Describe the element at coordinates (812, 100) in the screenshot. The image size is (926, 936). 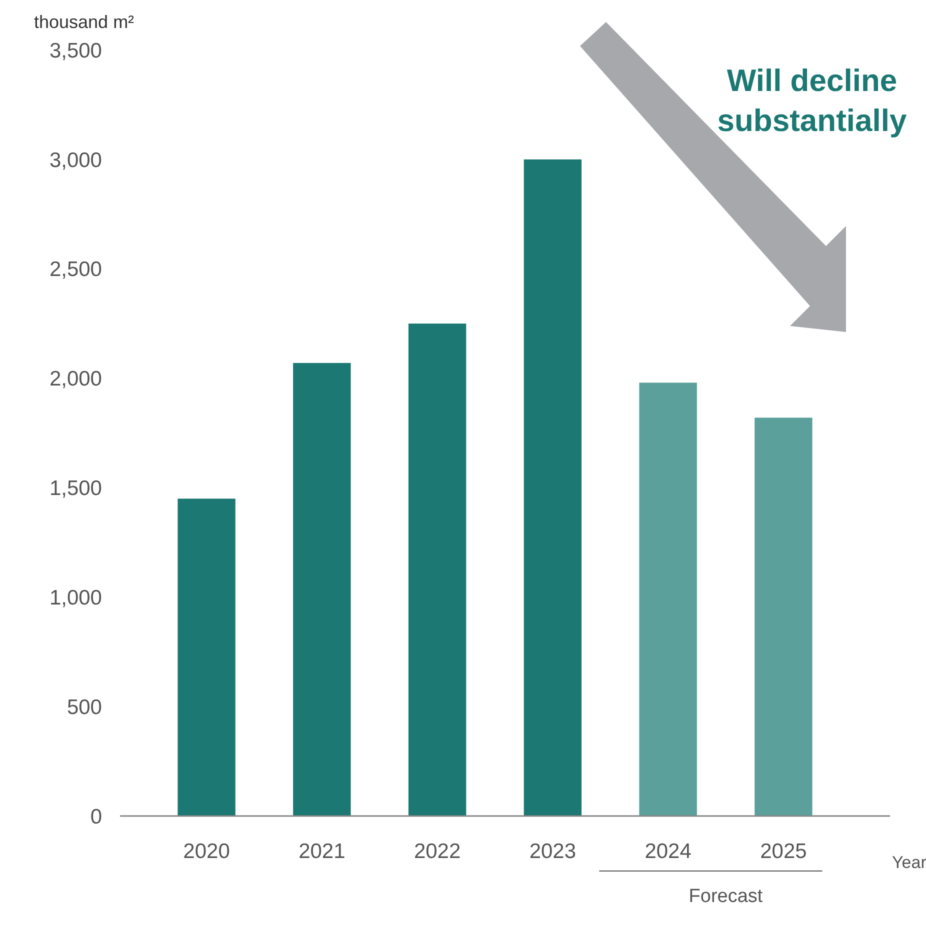
I see `annotation: Will decline substantially` at that location.